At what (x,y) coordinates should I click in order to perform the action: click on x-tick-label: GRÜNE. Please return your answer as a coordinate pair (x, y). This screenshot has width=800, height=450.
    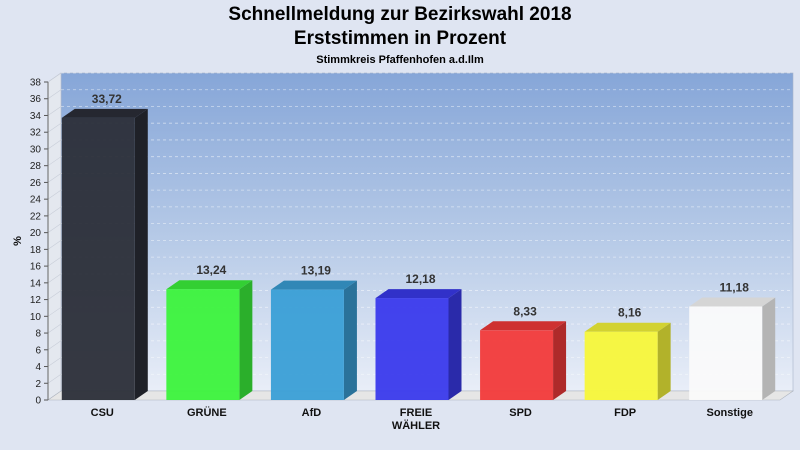
    Looking at the image, I should click on (207, 412).